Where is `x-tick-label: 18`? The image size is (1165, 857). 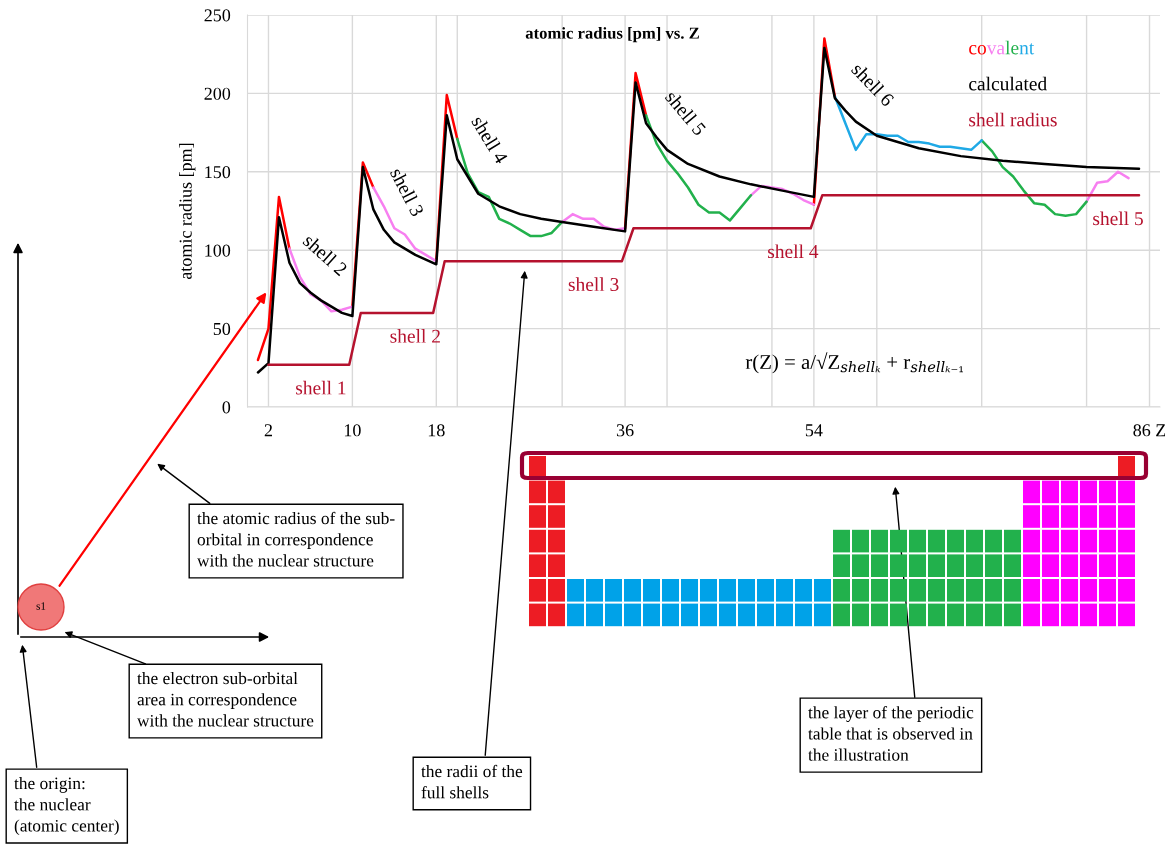 x-tick-label: 18 is located at coordinates (436, 430).